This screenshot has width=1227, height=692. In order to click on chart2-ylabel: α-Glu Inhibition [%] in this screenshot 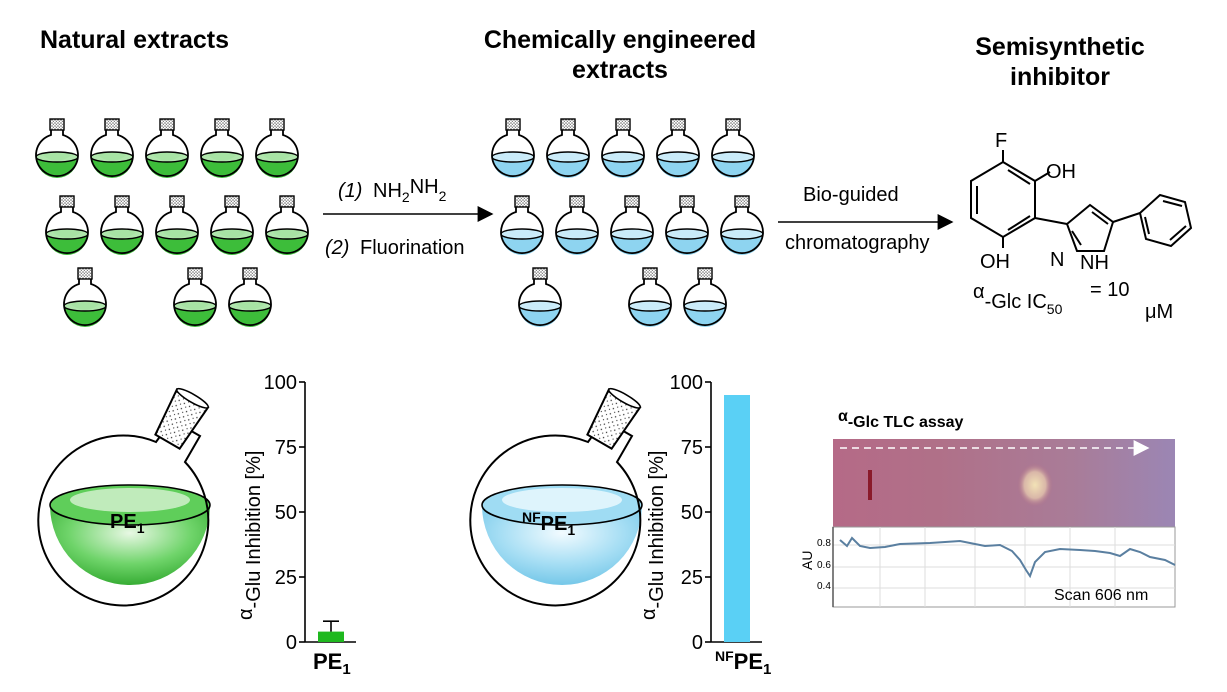, I will do `click(653, 535)`.